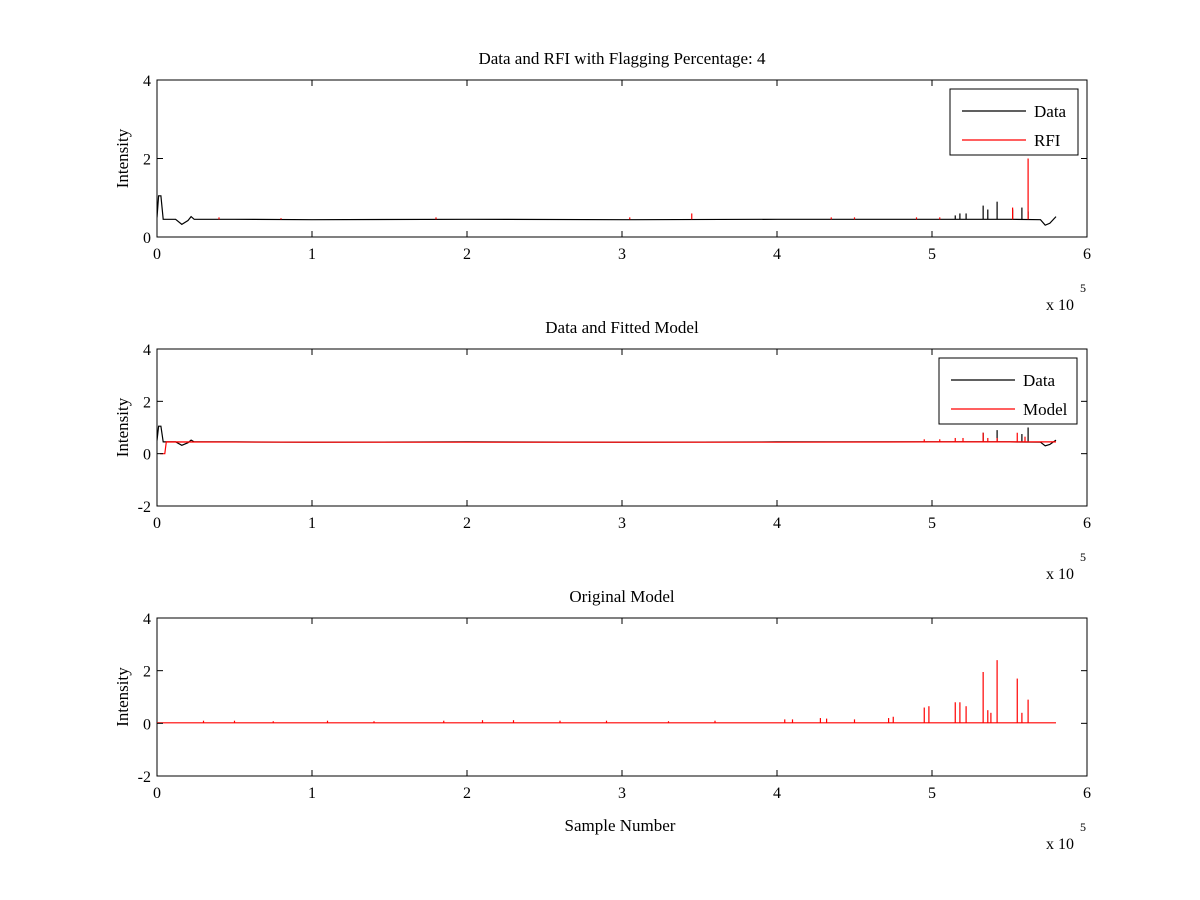 This screenshot has height=900, width=1200. What do you see at coordinates (622, 596) in the screenshot?
I see `chart-title: Original Model` at bounding box center [622, 596].